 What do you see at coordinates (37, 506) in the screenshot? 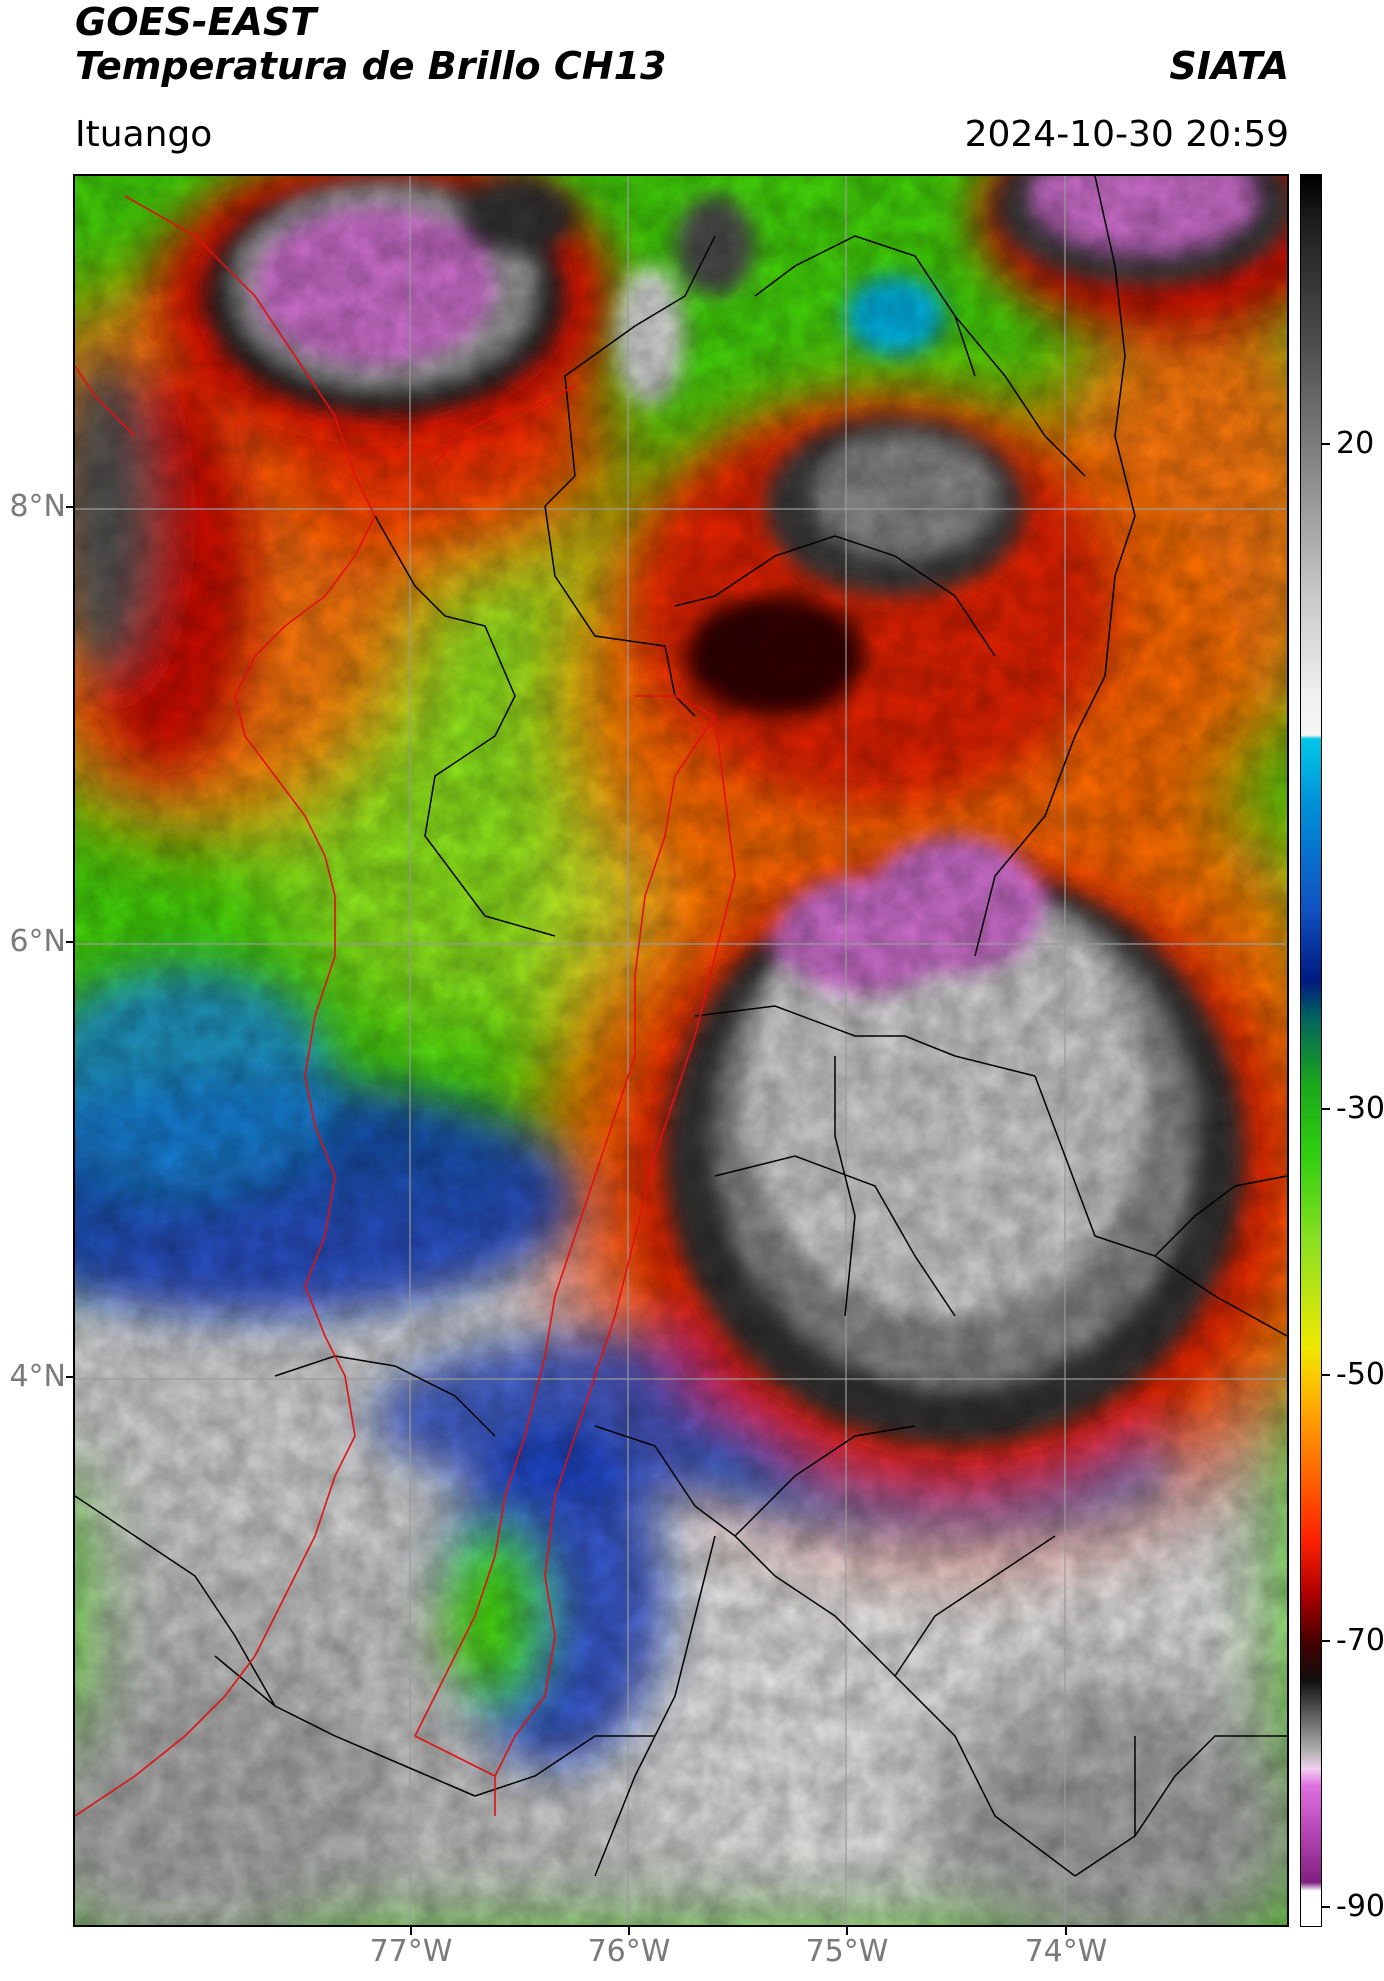
I see `lat-label-8n: 8°N` at bounding box center [37, 506].